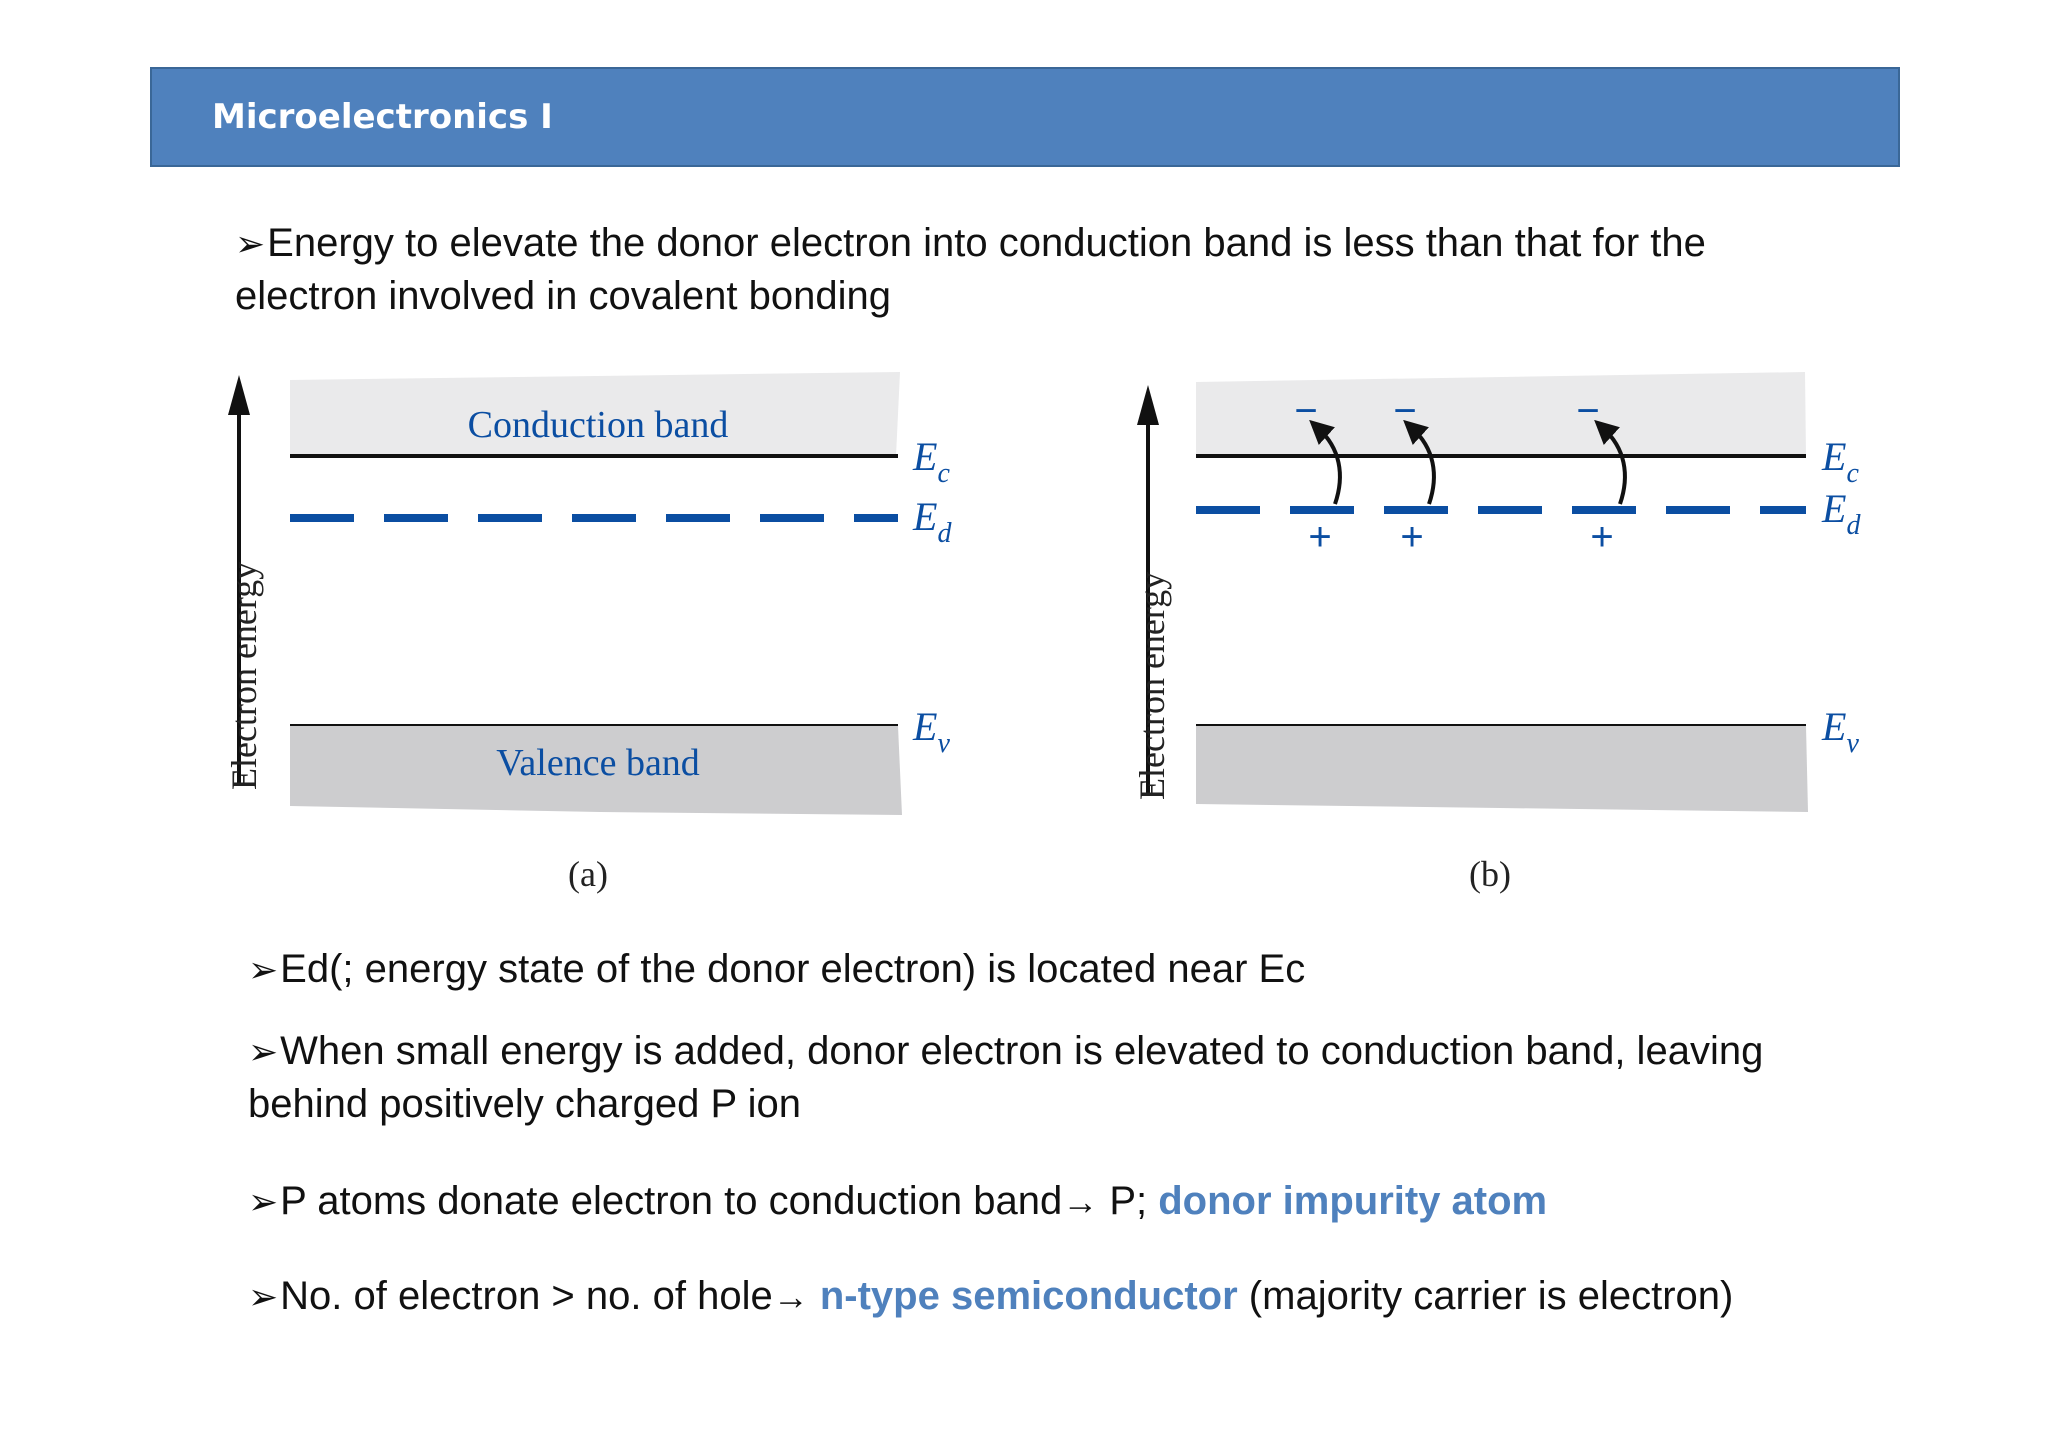 This screenshot has height=1447, width=2048. Describe the element at coordinates (526, 1296) in the screenshot. I see `bullet-text: No. of electron > no. of hole` at that location.